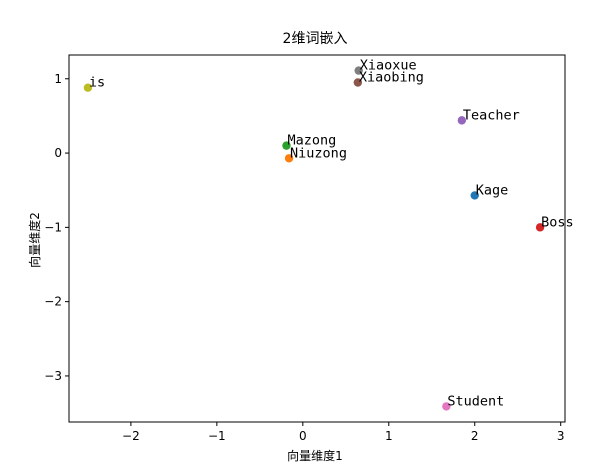 The height and width of the screenshot is (467, 605). What do you see at coordinates (446, 406) in the screenshot?
I see `point-student` at bounding box center [446, 406].